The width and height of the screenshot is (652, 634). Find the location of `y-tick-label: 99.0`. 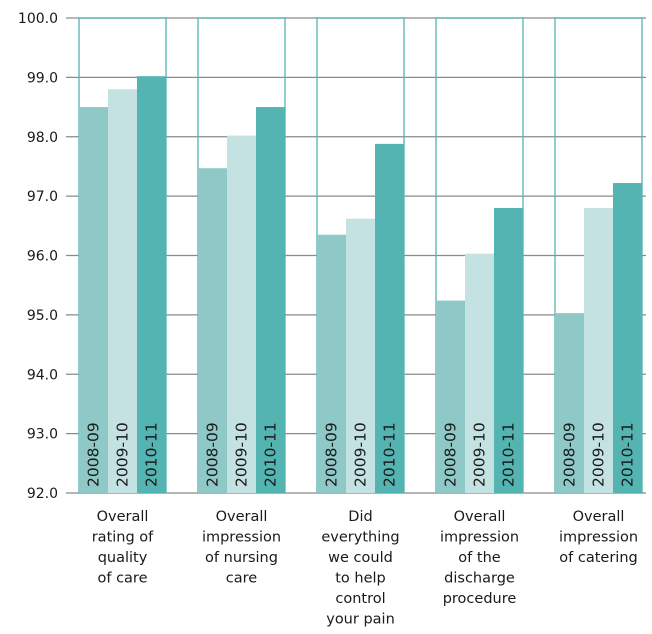

y-tick-label: 99.0 is located at coordinates (42, 78).